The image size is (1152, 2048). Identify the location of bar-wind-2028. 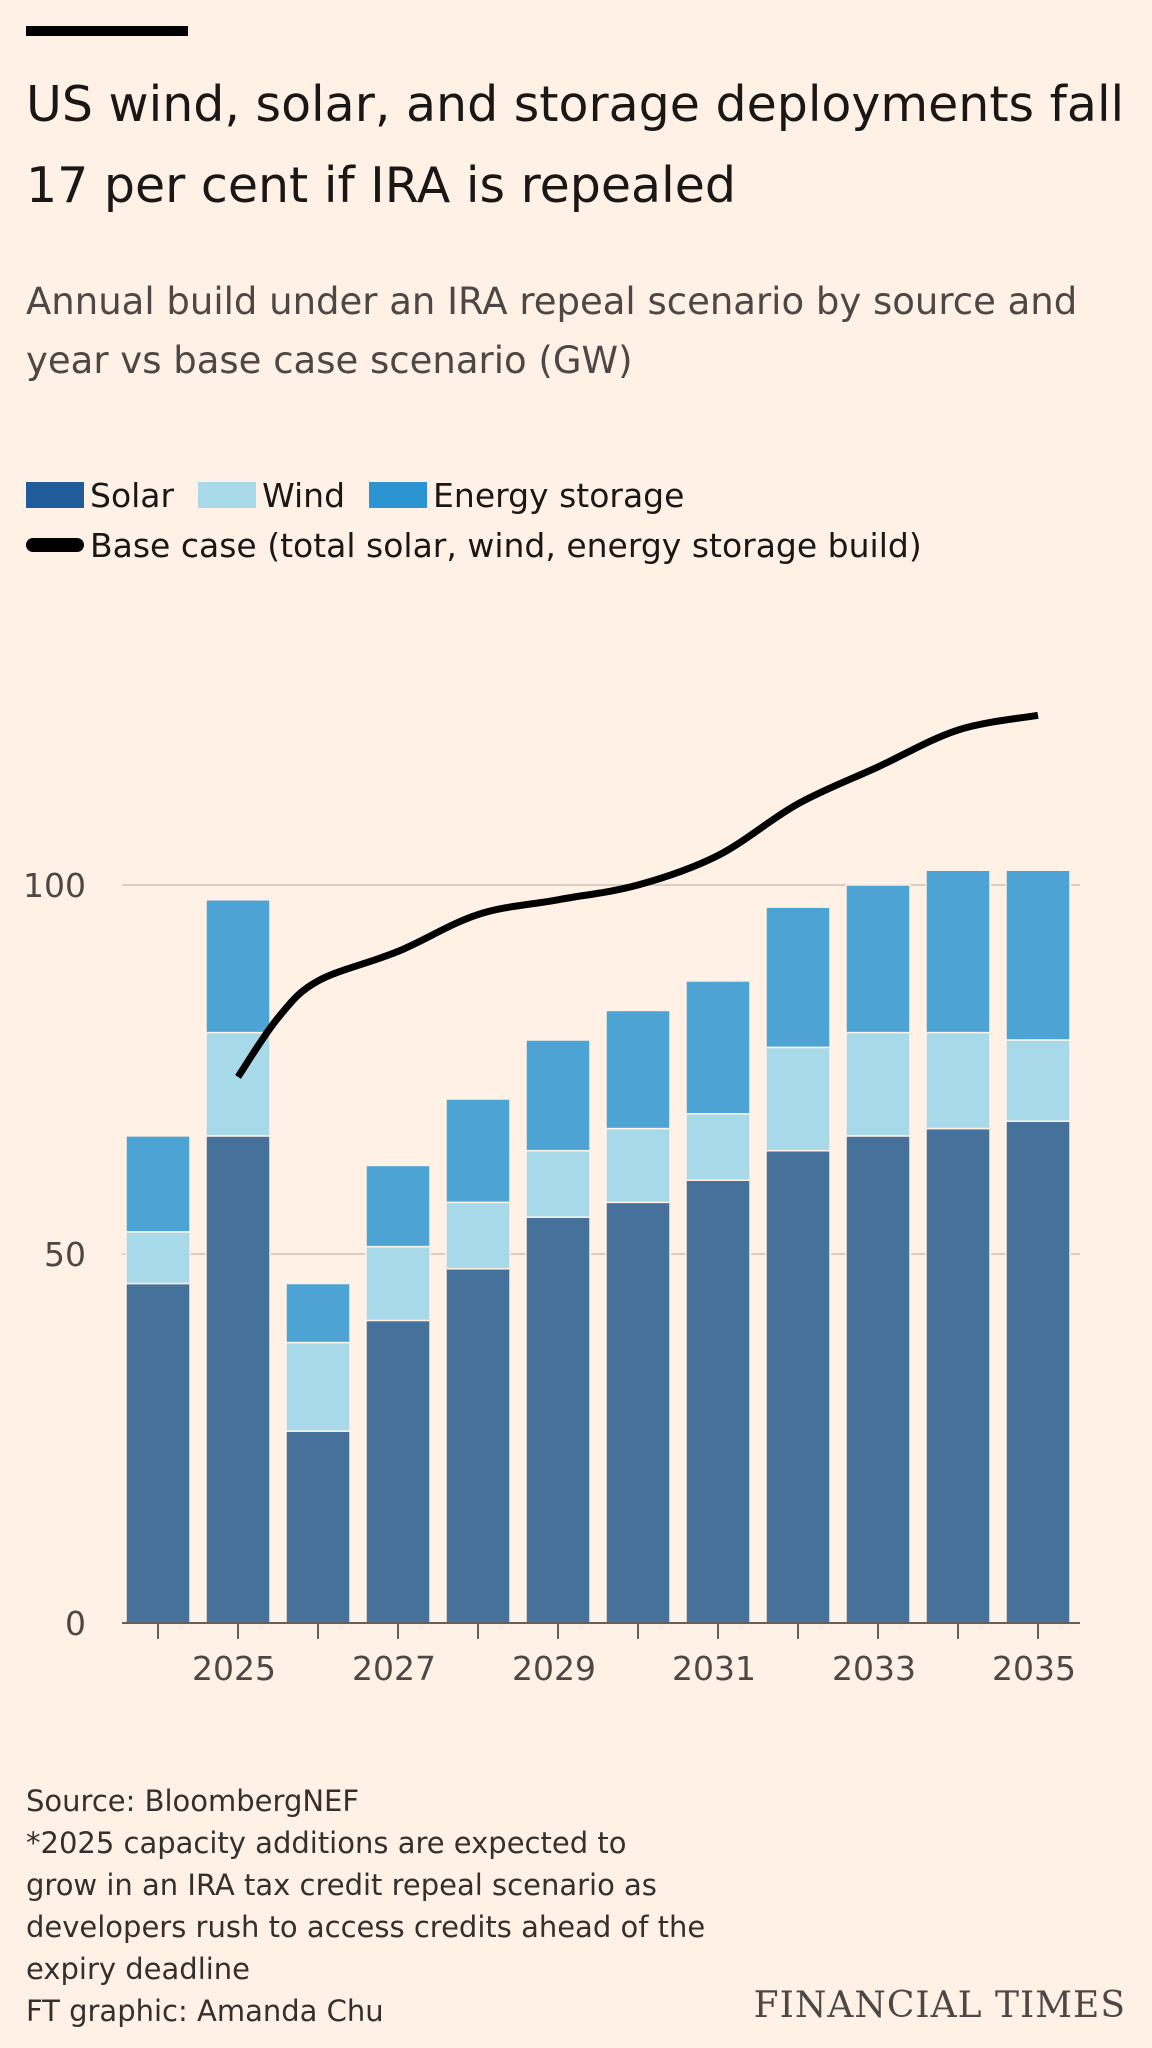
(478, 1235).